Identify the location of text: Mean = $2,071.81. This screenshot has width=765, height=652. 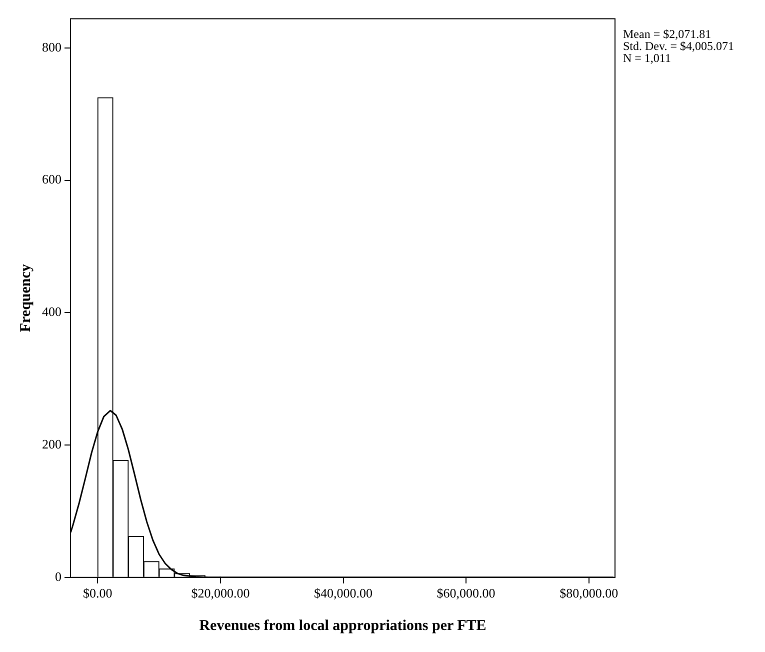
(667, 33).